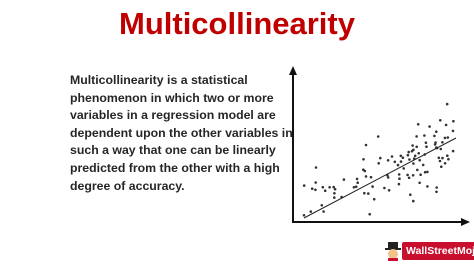 The width and height of the screenshot is (474, 265). What do you see at coordinates (173, 115) in the screenshot?
I see `paragraph-line: variables in a regression model are` at bounding box center [173, 115].